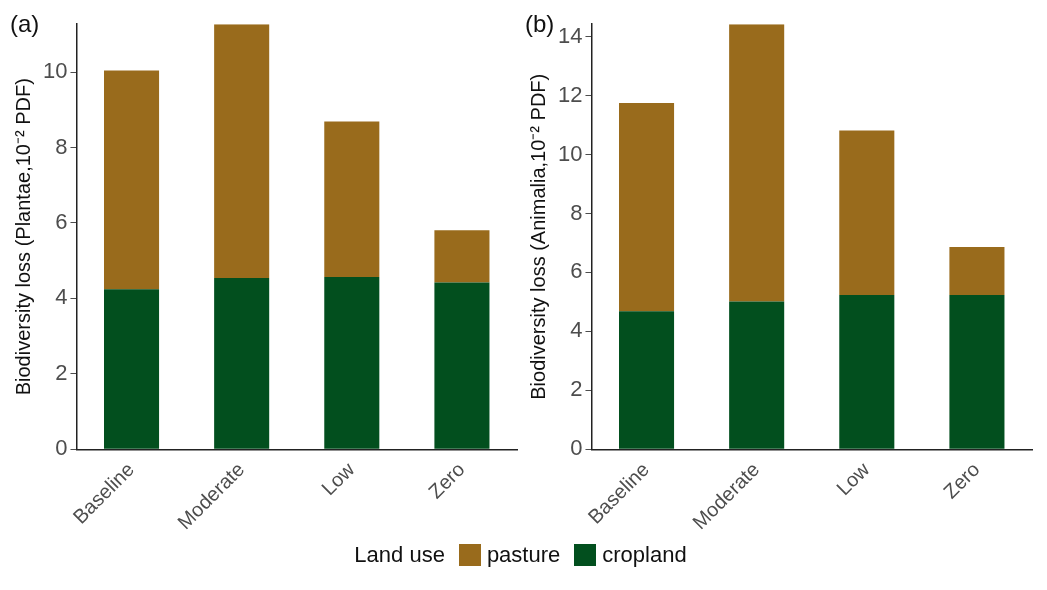 Image resolution: width=1047 pixels, height=590 pixels. Describe the element at coordinates (399, 555) in the screenshot. I see `legend-title: Land use` at that location.